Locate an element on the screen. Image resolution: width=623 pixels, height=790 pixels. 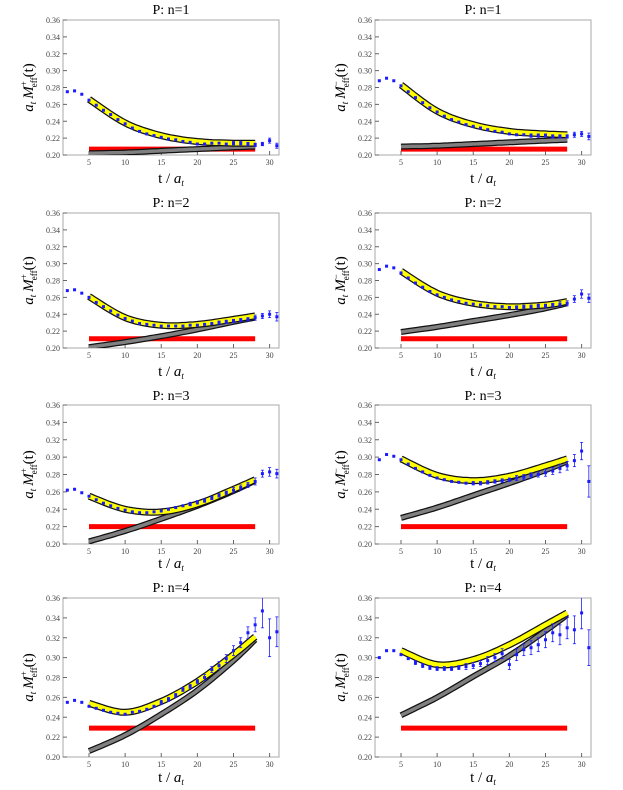
y-tick-label: 0.30 is located at coordinates (53, 264).